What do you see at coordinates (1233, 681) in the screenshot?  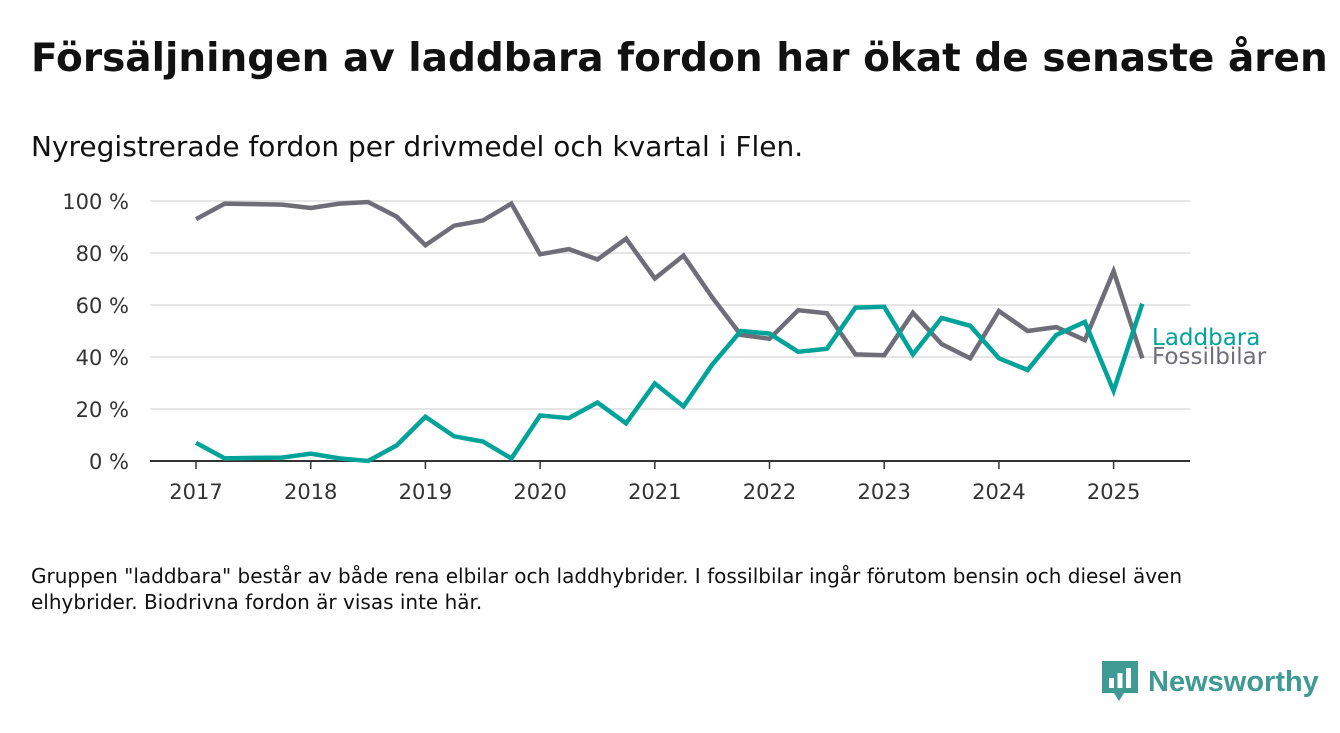 I see `brand-name: Newsworthy` at bounding box center [1233, 681].